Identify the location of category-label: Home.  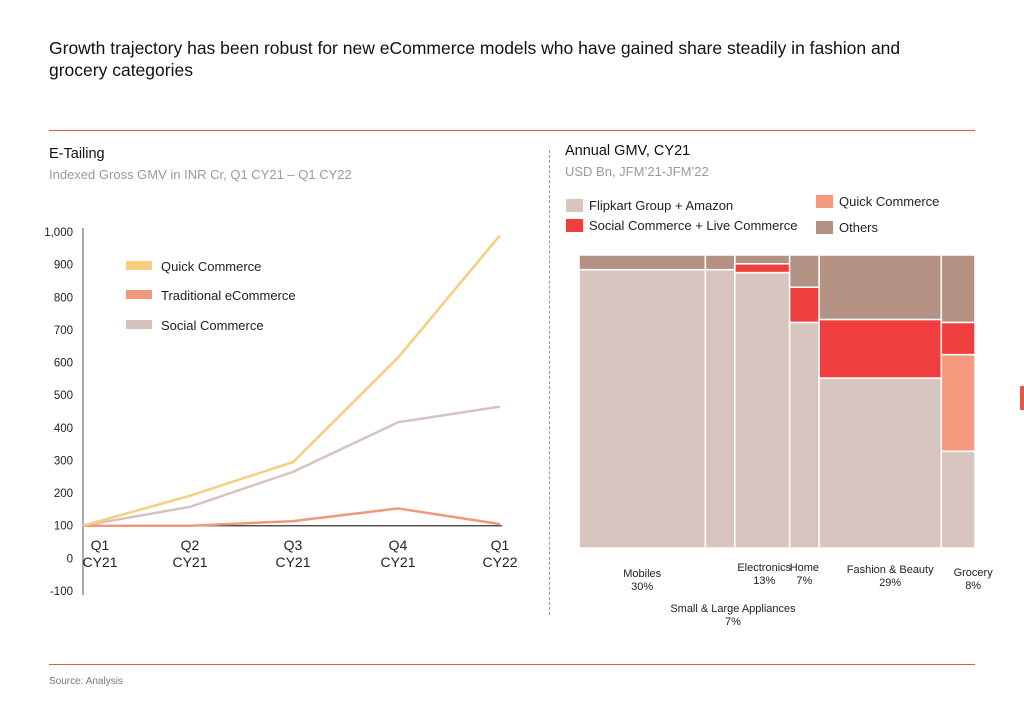
(804, 568).